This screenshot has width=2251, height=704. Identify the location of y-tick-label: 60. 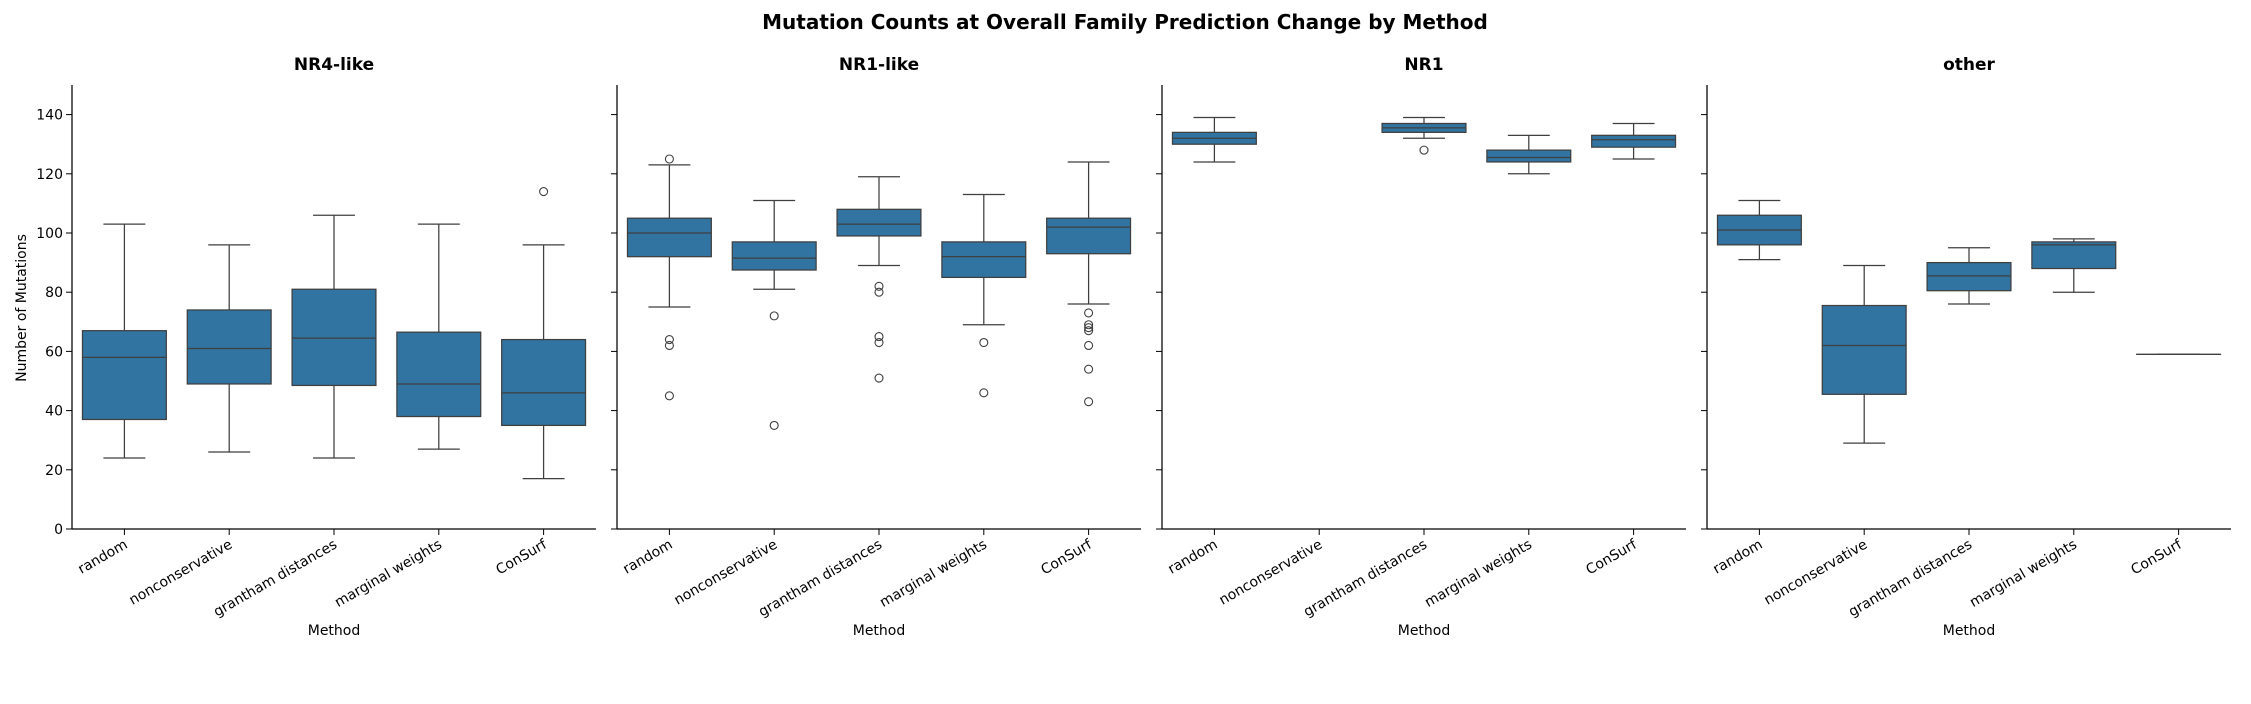
(54, 352).